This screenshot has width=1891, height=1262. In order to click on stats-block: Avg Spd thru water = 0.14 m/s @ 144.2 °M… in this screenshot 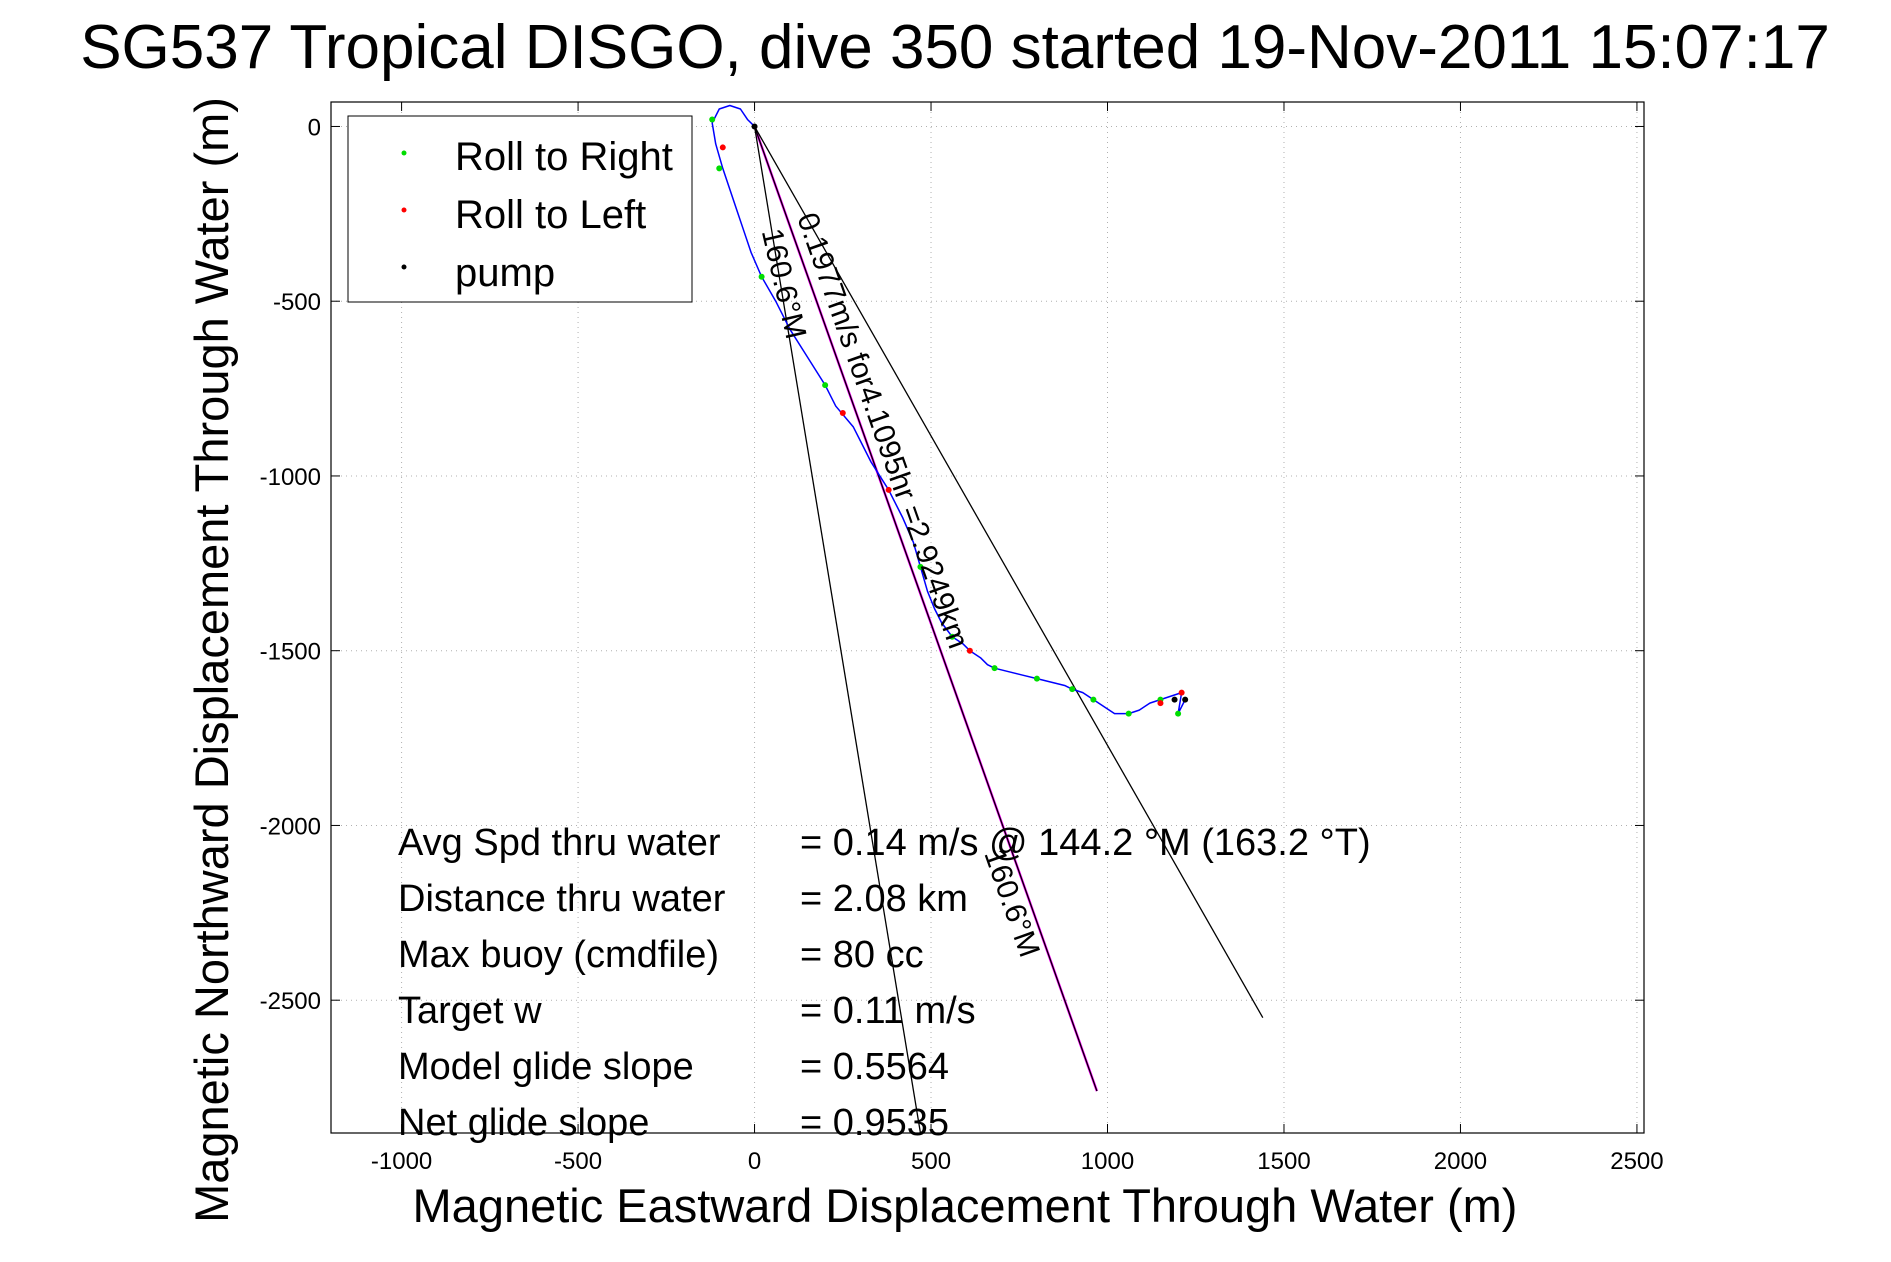, I will do `click(884, 983)`.